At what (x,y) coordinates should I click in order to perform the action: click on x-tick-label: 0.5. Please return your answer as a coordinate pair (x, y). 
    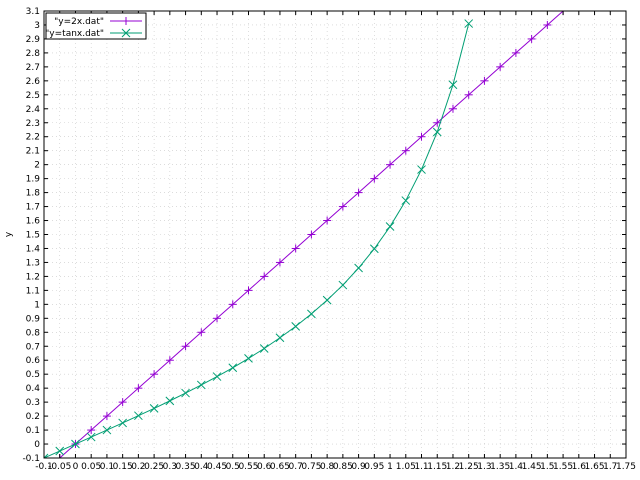
    Looking at the image, I should click on (233, 467).